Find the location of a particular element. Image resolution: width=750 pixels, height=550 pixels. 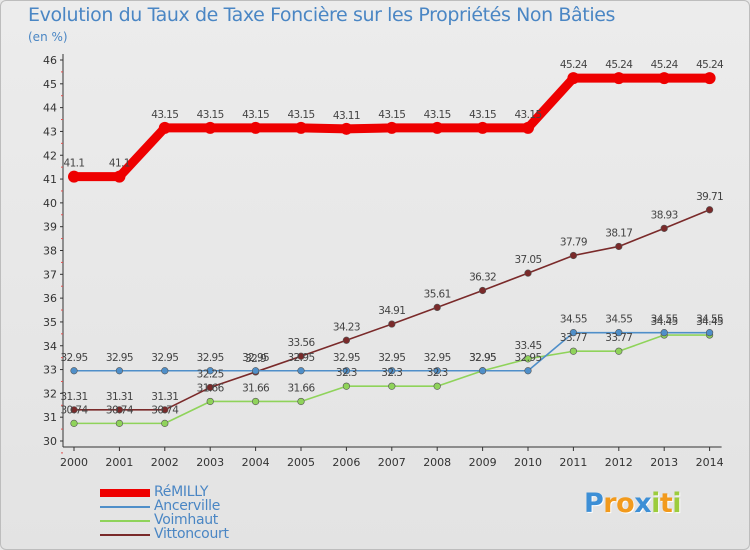

data-label: 34.91 is located at coordinates (391, 311).